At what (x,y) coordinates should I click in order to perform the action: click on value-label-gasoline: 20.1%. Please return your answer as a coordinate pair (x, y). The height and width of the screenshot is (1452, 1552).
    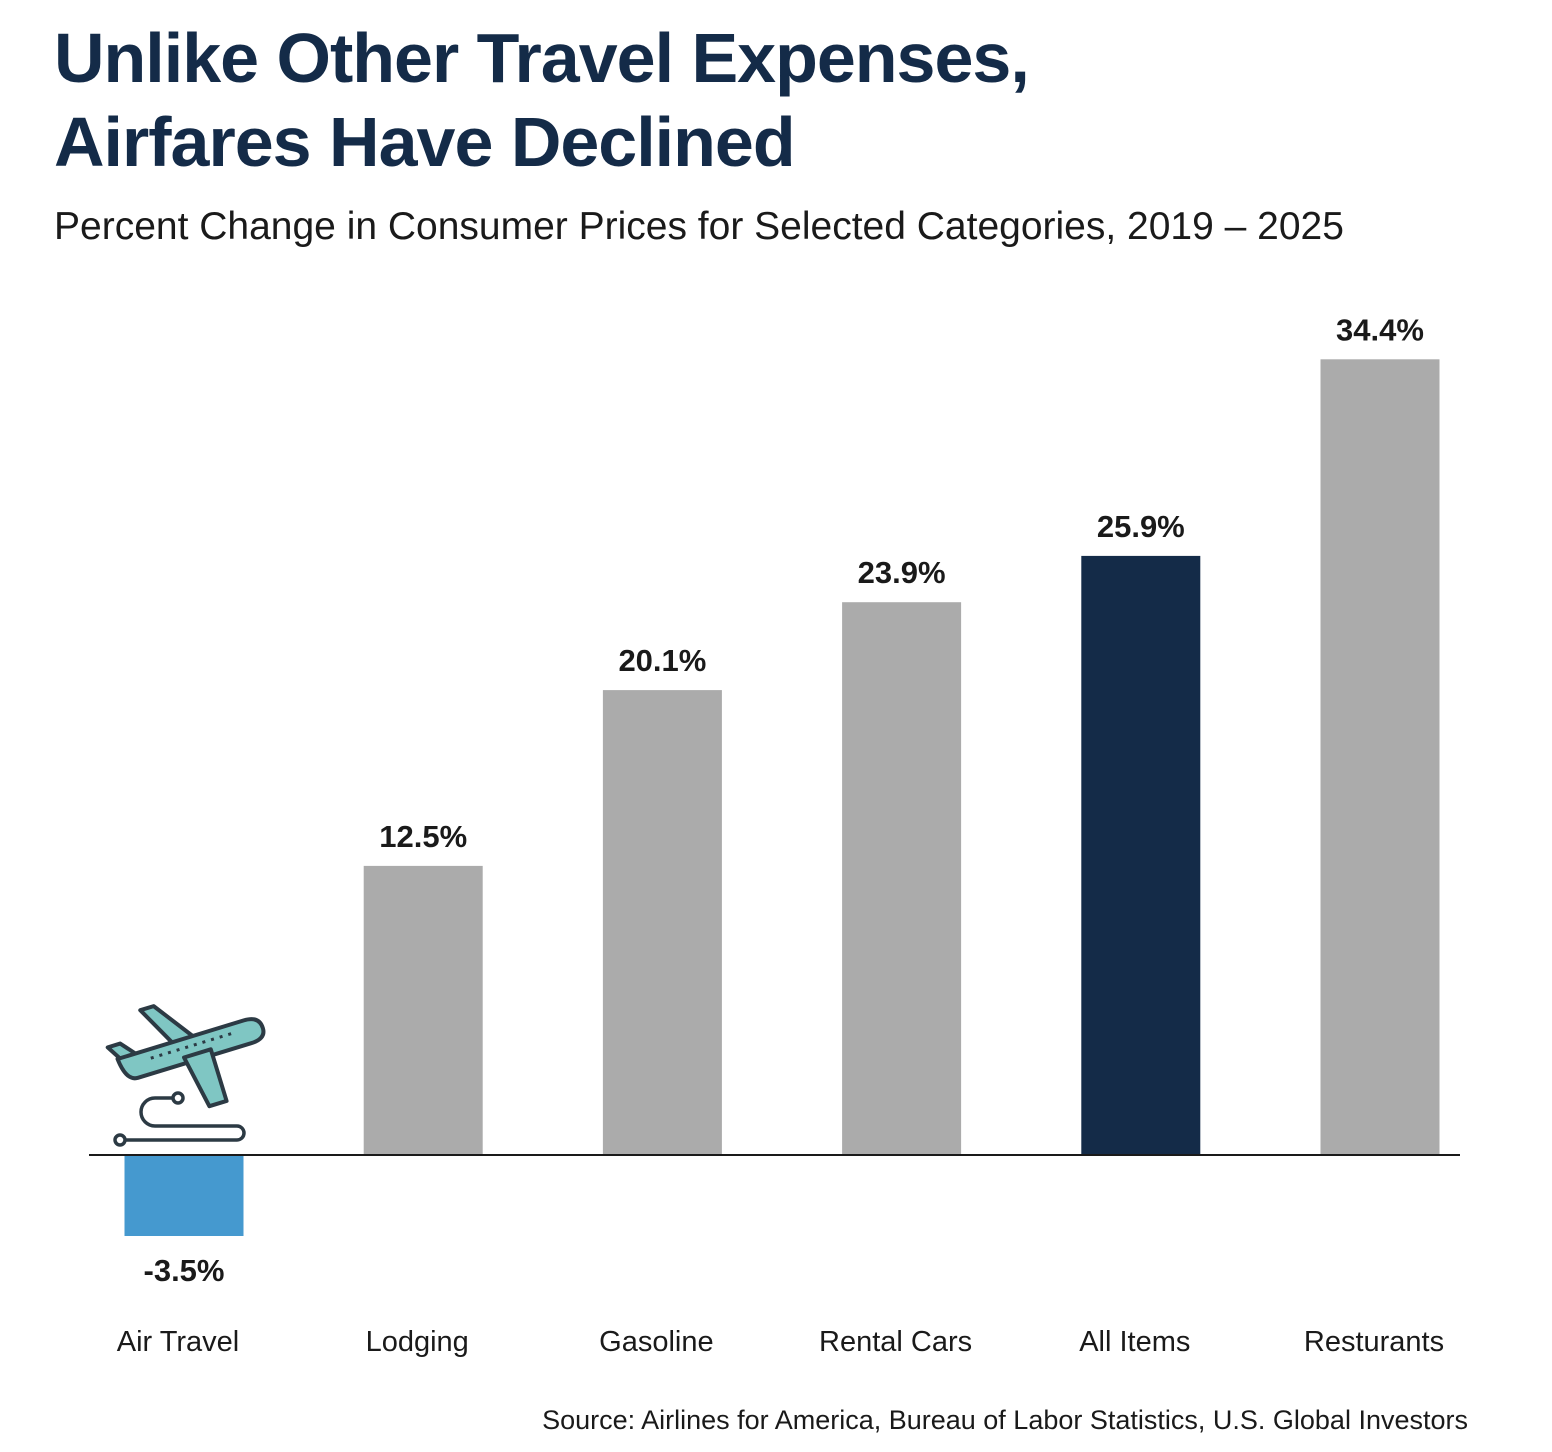
    Looking at the image, I should click on (662, 660).